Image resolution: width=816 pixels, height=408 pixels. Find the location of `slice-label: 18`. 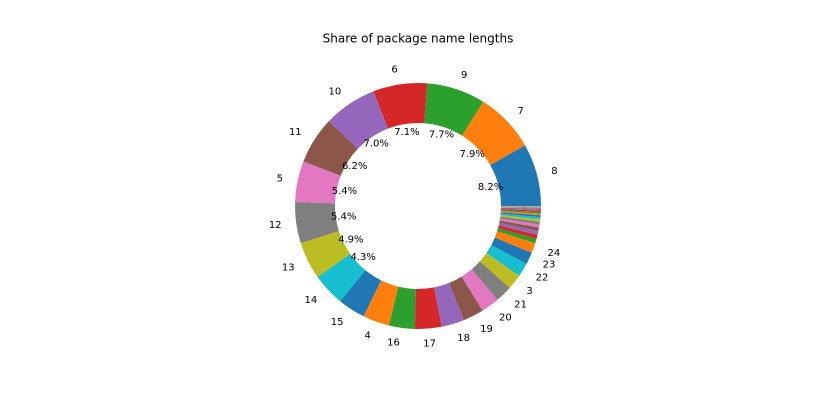

slice-label: 18 is located at coordinates (463, 338).